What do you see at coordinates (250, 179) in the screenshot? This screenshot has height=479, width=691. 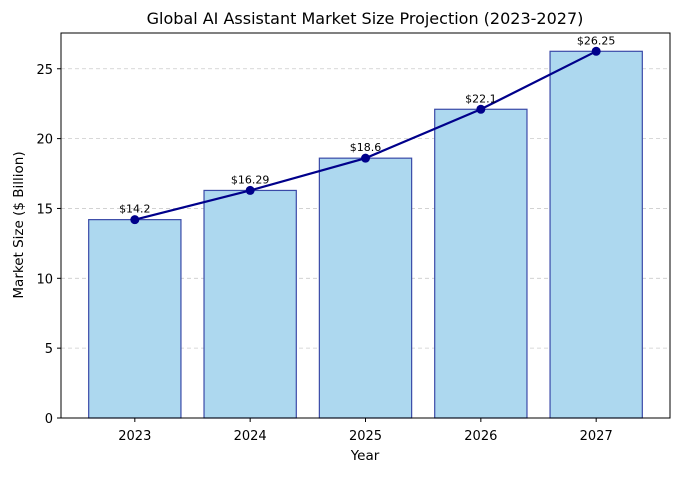 I see `data-label: $16.29` at bounding box center [250, 179].